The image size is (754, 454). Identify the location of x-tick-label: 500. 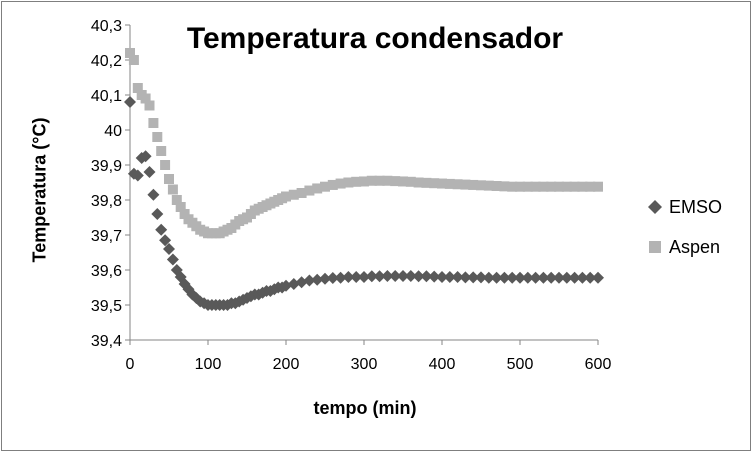
(520, 364).